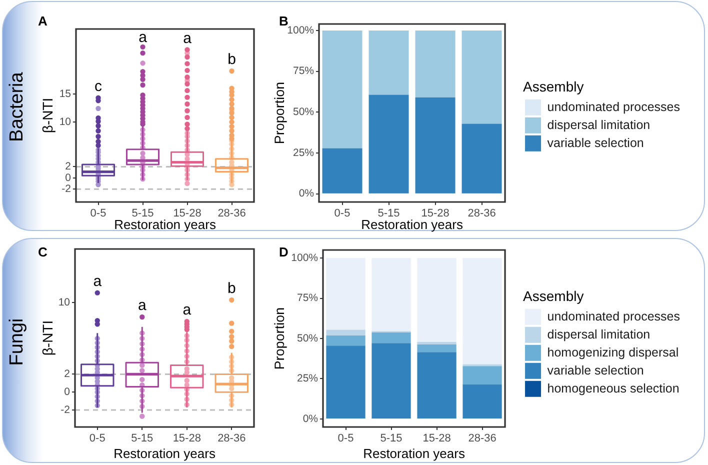  Describe the element at coordinates (17, 342) in the screenshot. I see `text: Fungi` at that location.